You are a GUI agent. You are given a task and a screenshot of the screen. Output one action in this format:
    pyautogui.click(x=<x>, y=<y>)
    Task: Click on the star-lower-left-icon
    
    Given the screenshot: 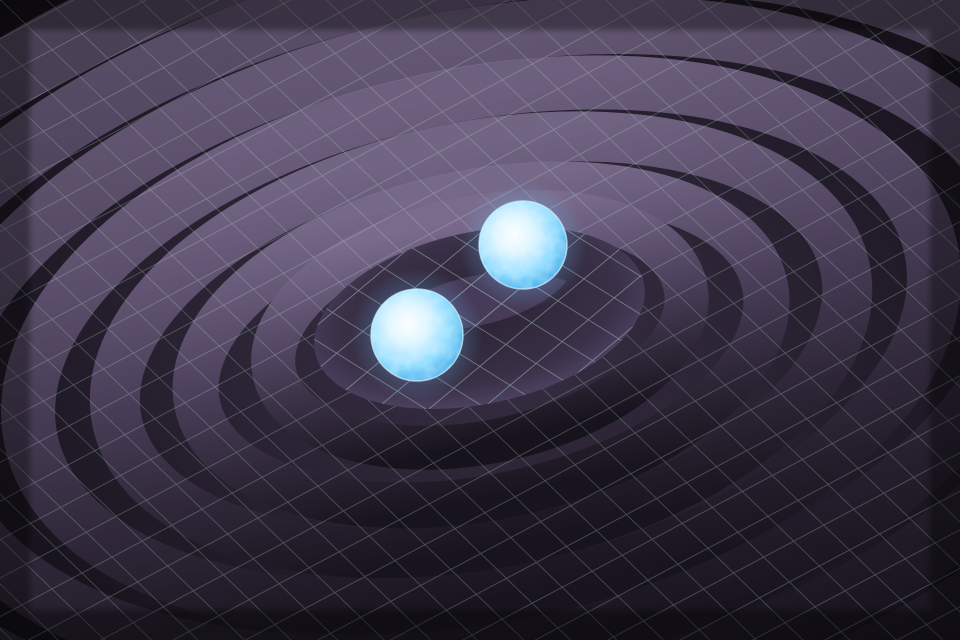 What is the action you would take?
    pyautogui.click(x=417, y=335)
    